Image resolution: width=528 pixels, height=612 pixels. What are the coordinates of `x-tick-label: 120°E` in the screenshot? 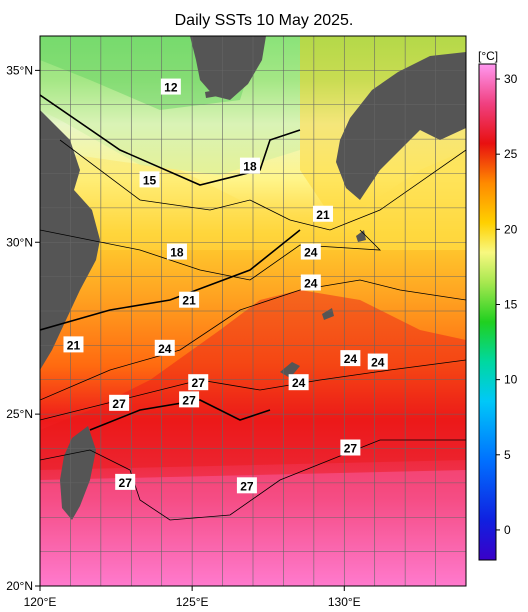 It's located at (40, 602).